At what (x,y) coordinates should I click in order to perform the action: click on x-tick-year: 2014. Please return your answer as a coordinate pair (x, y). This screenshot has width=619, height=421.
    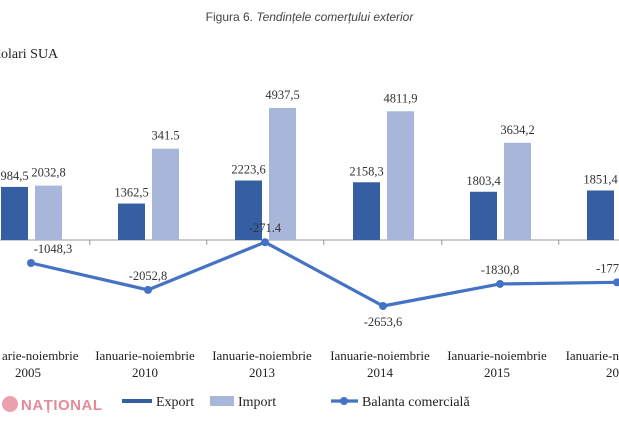
    Looking at the image, I should click on (380, 372).